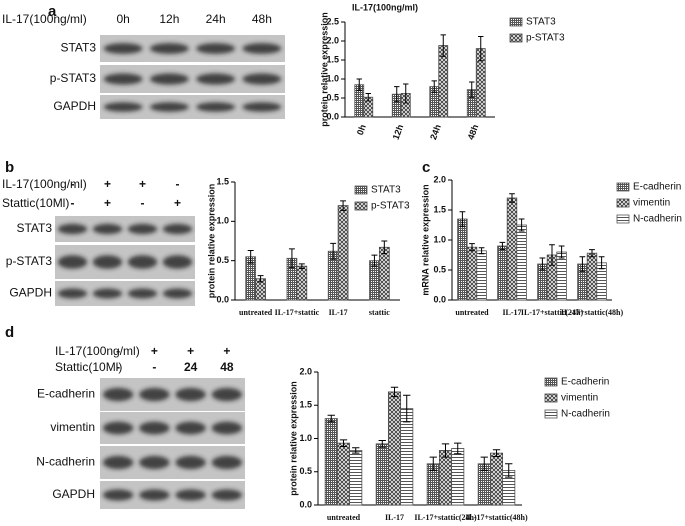  Describe the element at coordinates (297, 312) in the screenshot. I see `x-tick-label: IL-17+stattic` at that location.